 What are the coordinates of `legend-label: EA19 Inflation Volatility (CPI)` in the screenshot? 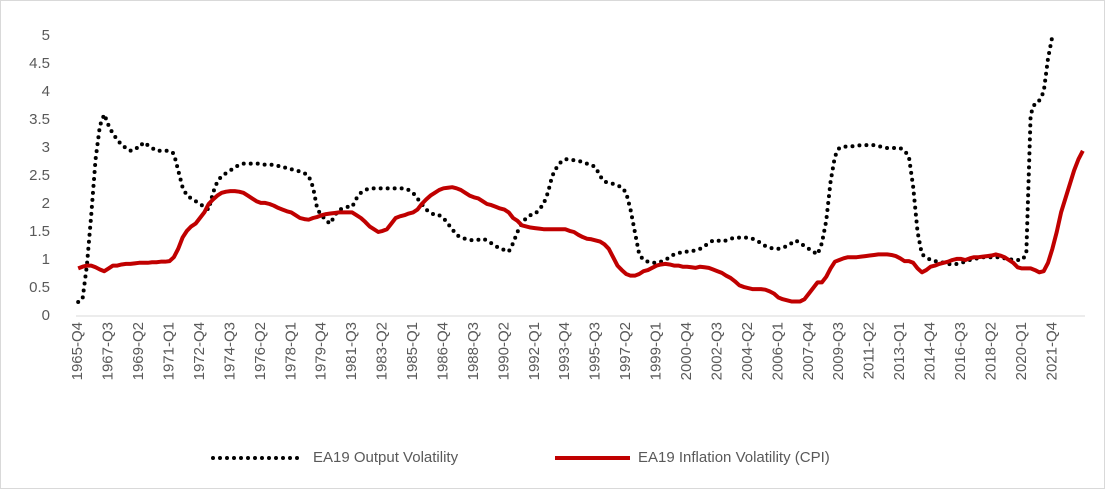 It's located at (734, 457).